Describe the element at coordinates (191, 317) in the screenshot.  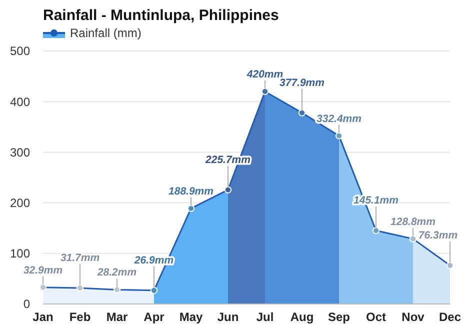
I see `x-tick-label: May` at that location.